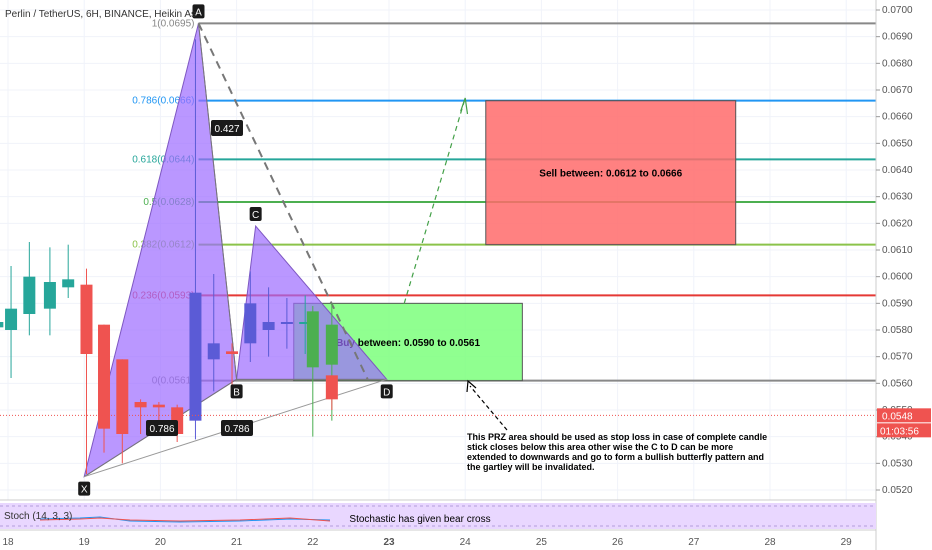  I want to click on ab-line, so click(218, 201).